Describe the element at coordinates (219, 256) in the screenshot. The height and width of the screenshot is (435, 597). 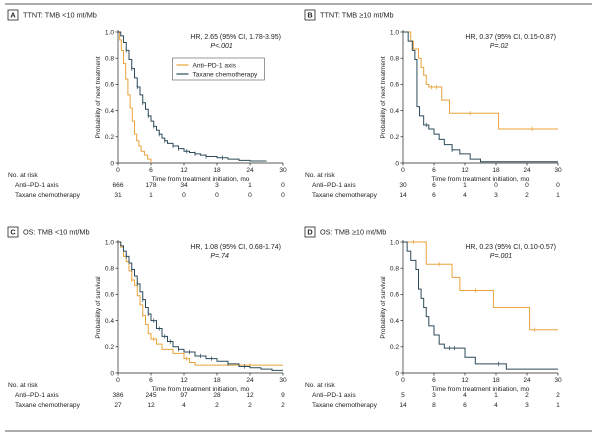
I see `p-value-annotation: P=.74` at that location.